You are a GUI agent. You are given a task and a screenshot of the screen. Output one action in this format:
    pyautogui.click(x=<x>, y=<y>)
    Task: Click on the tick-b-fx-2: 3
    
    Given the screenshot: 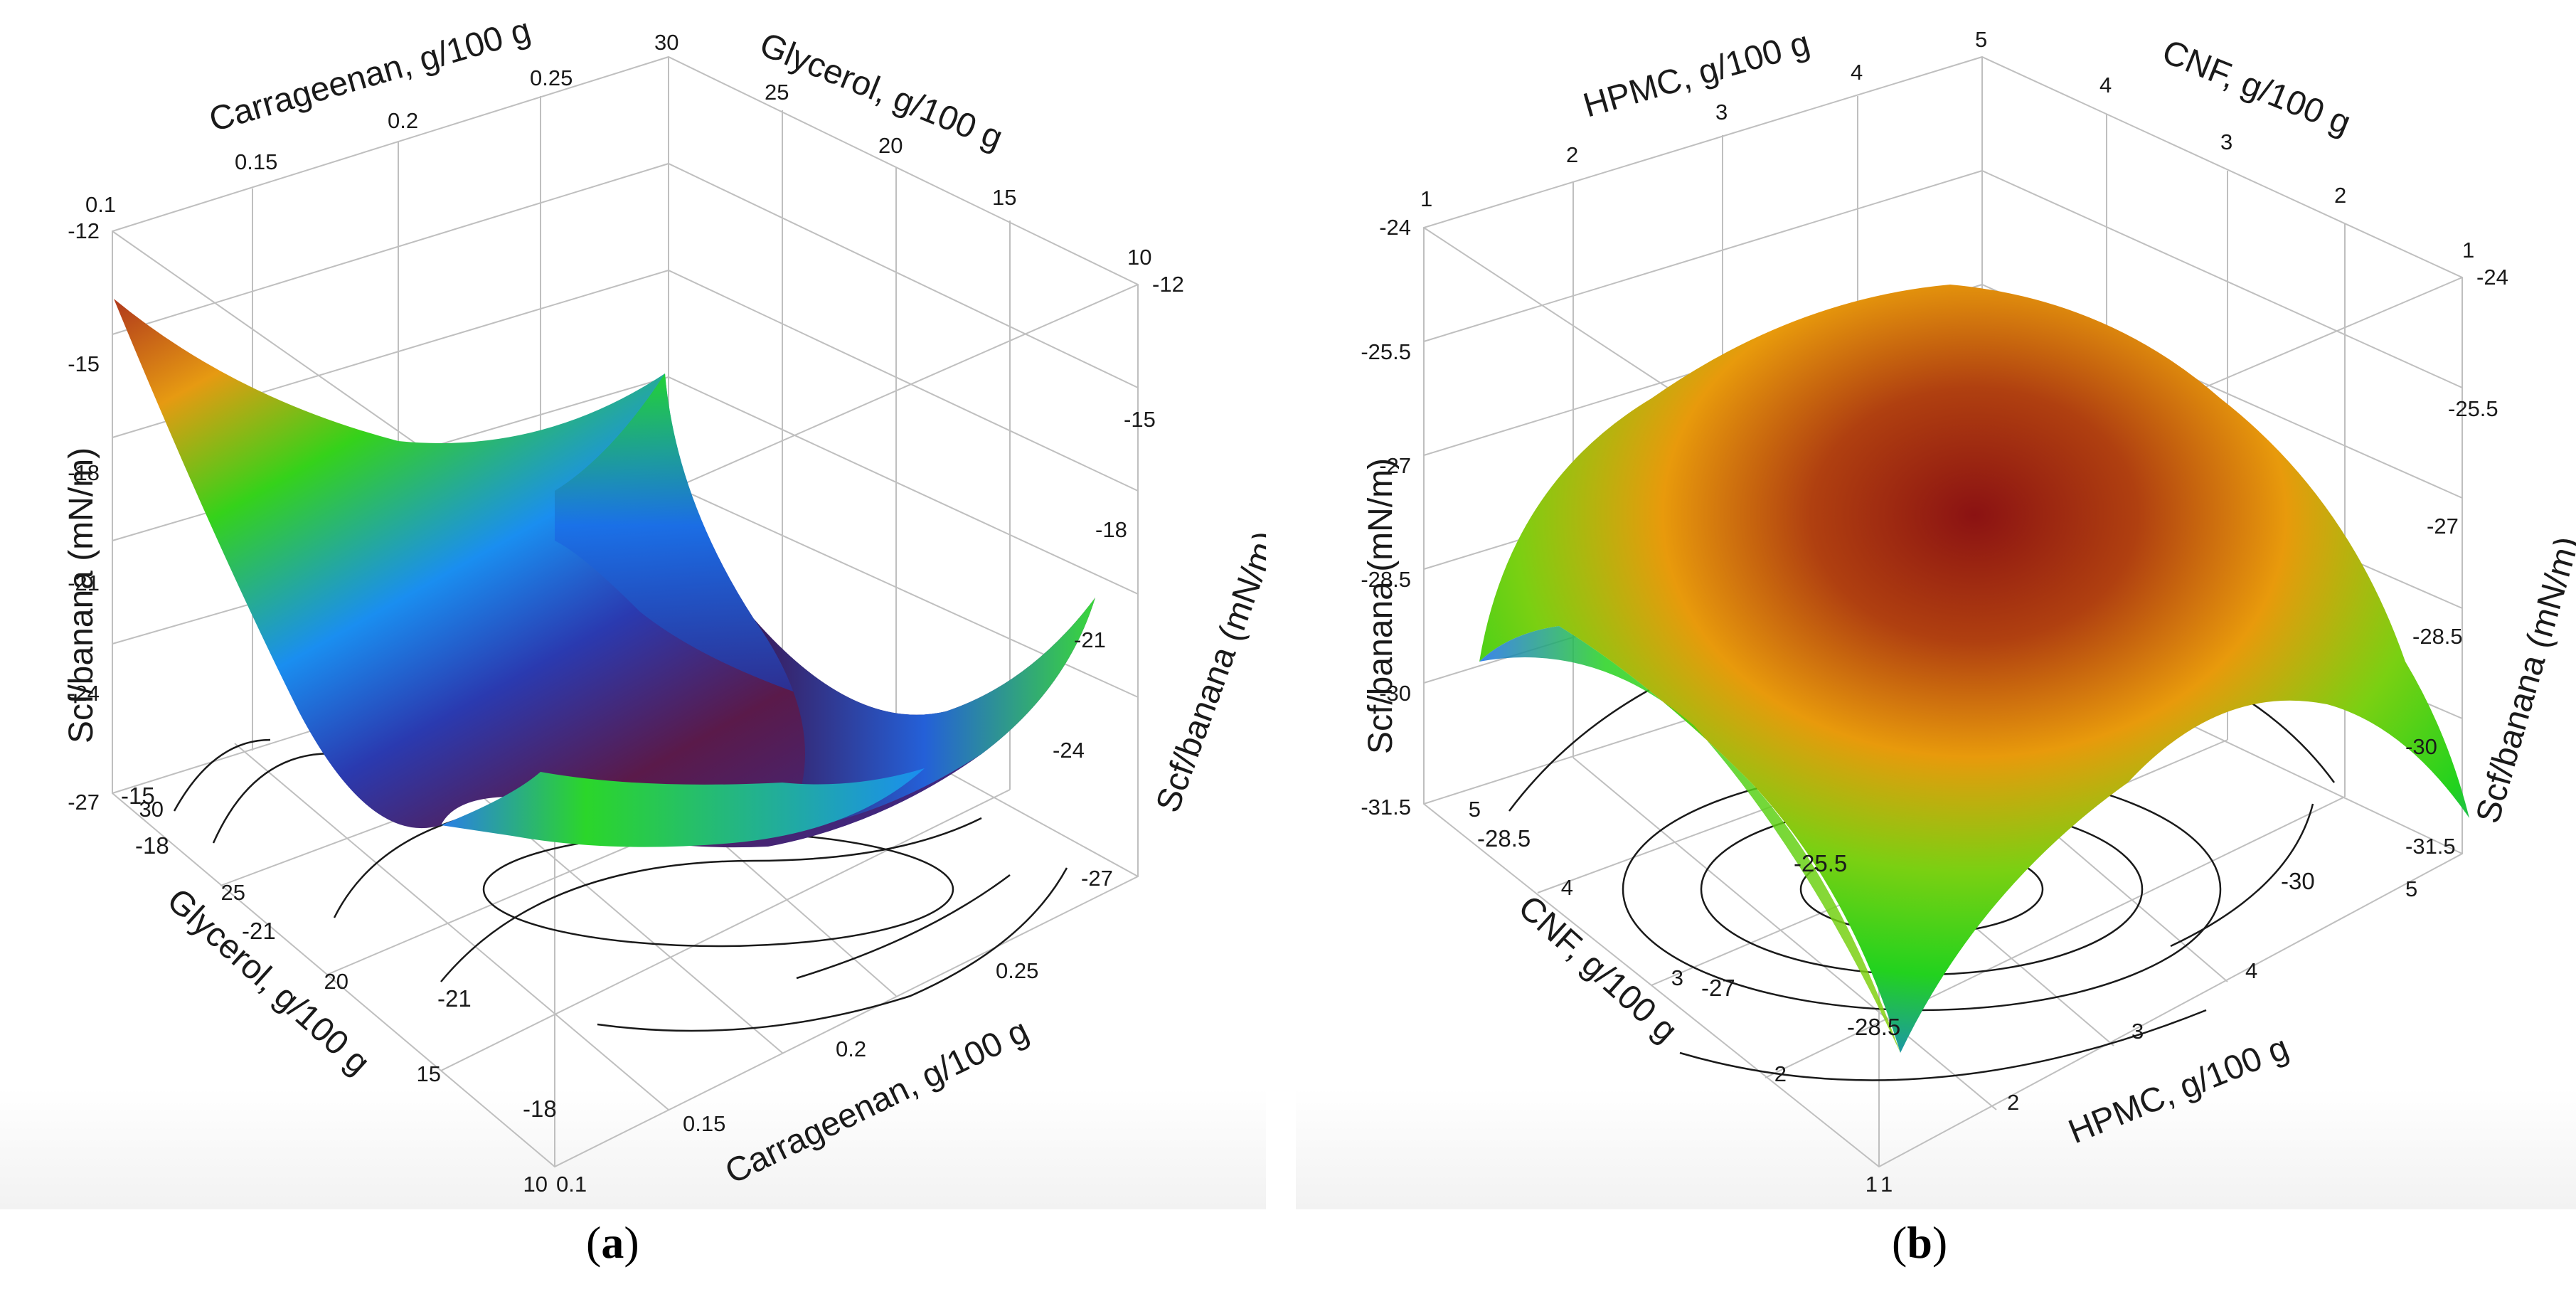 What is the action you would take?
    pyautogui.click(x=2137, y=1031)
    